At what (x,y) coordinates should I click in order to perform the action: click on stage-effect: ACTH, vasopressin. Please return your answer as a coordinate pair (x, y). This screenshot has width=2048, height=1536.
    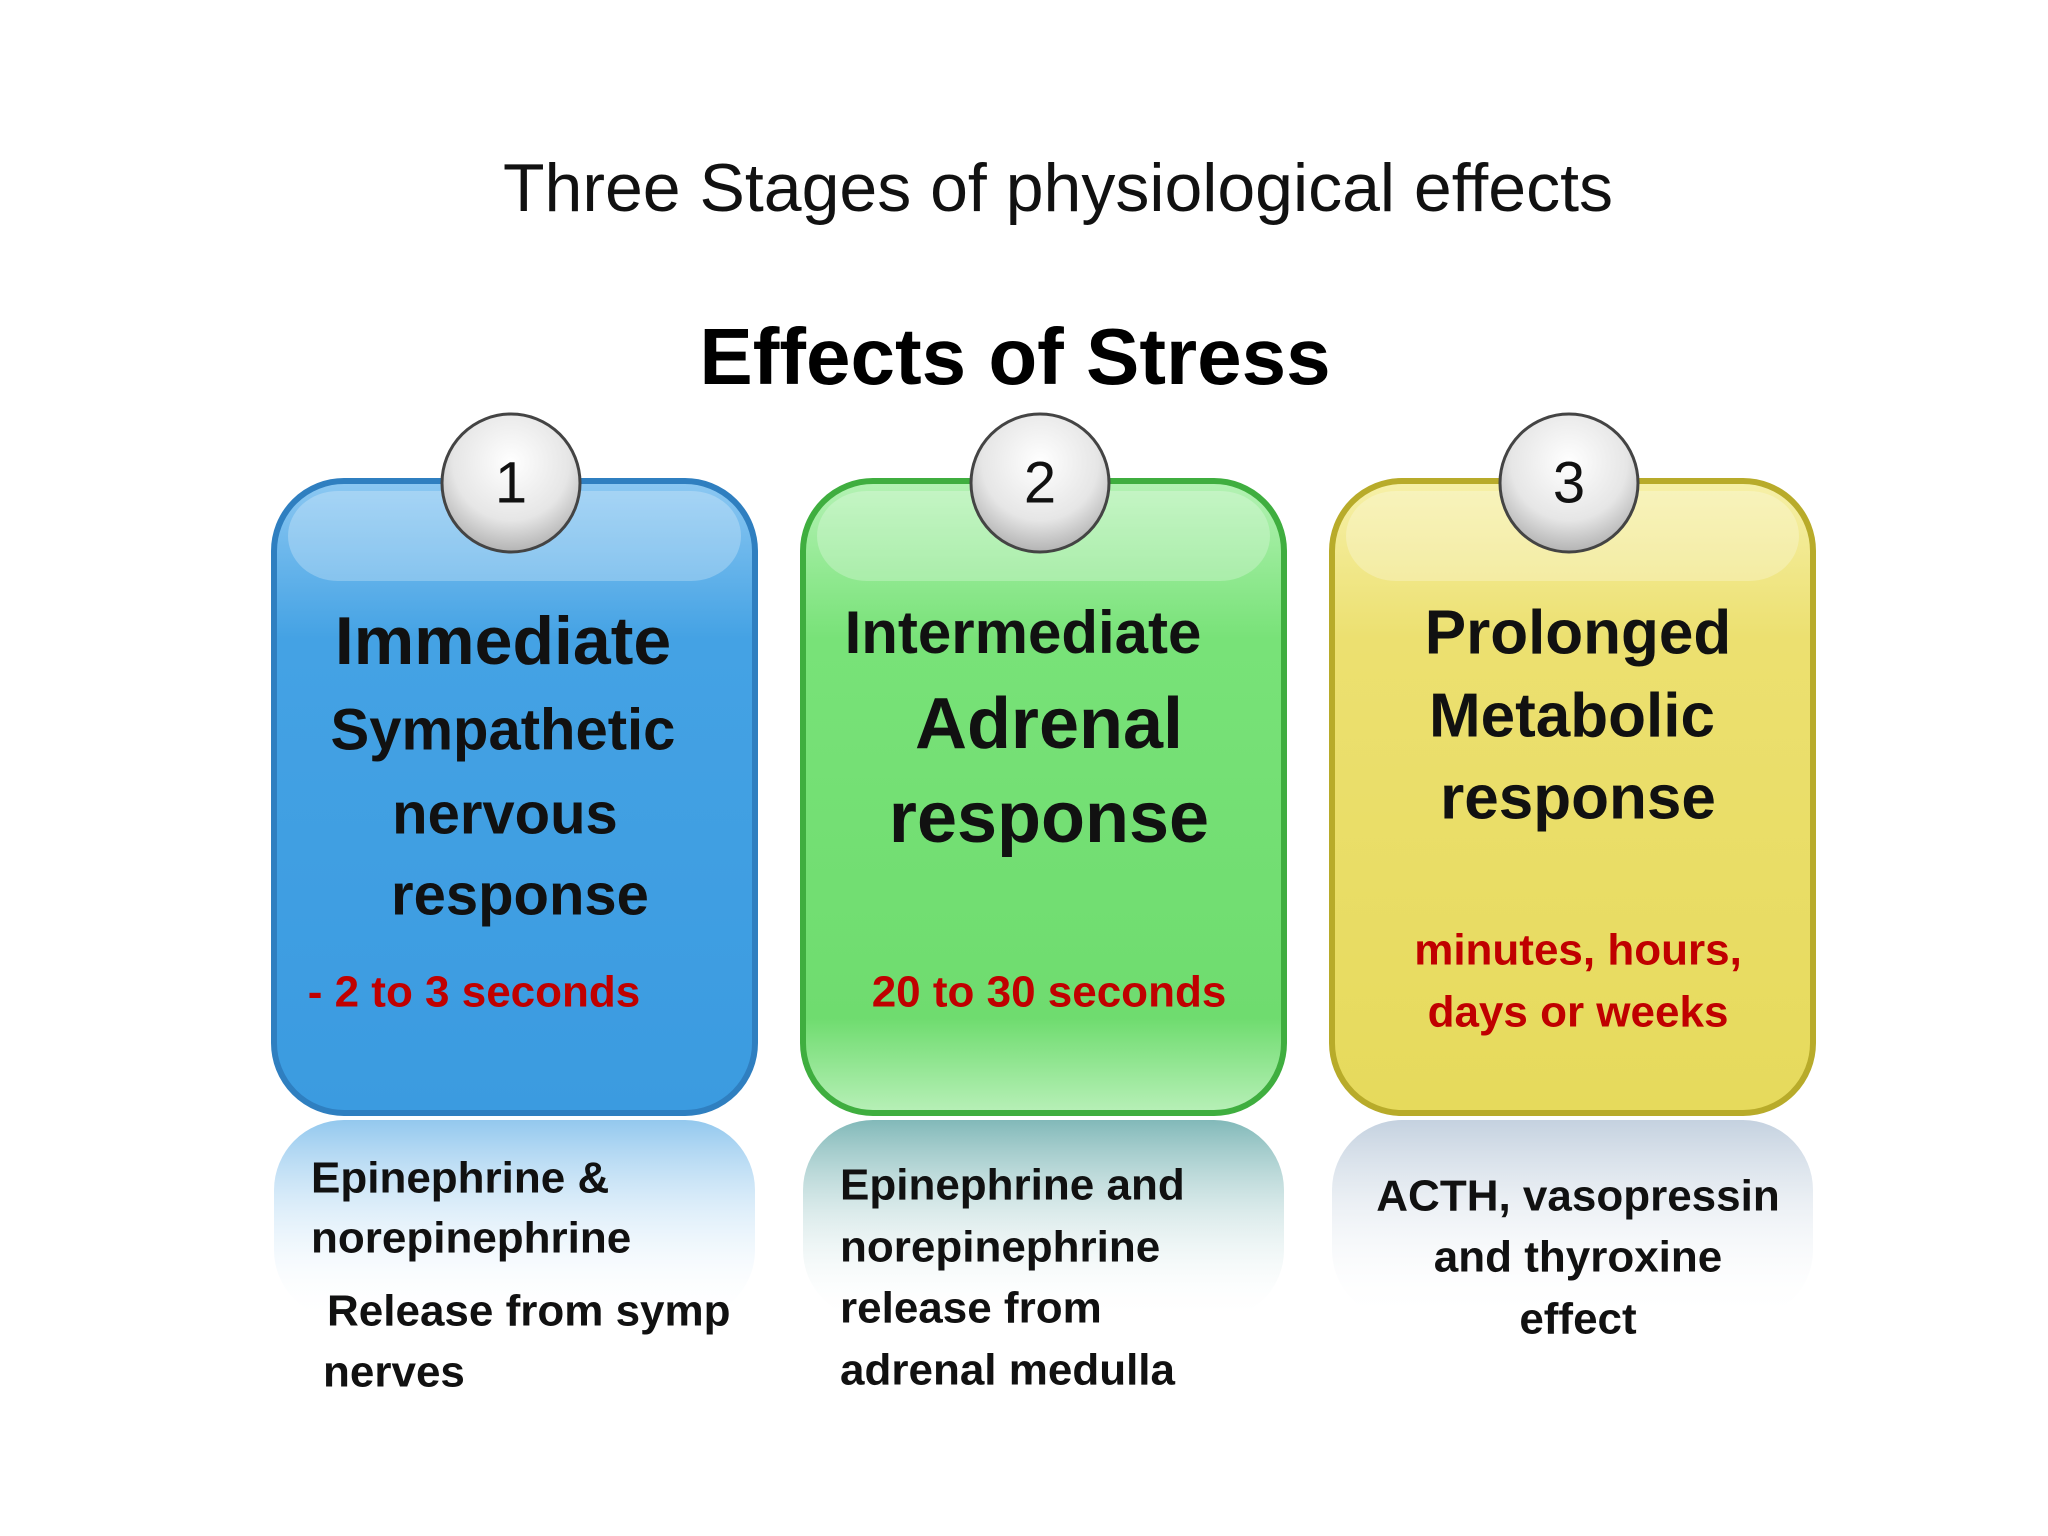
    Looking at the image, I should click on (1577, 1196).